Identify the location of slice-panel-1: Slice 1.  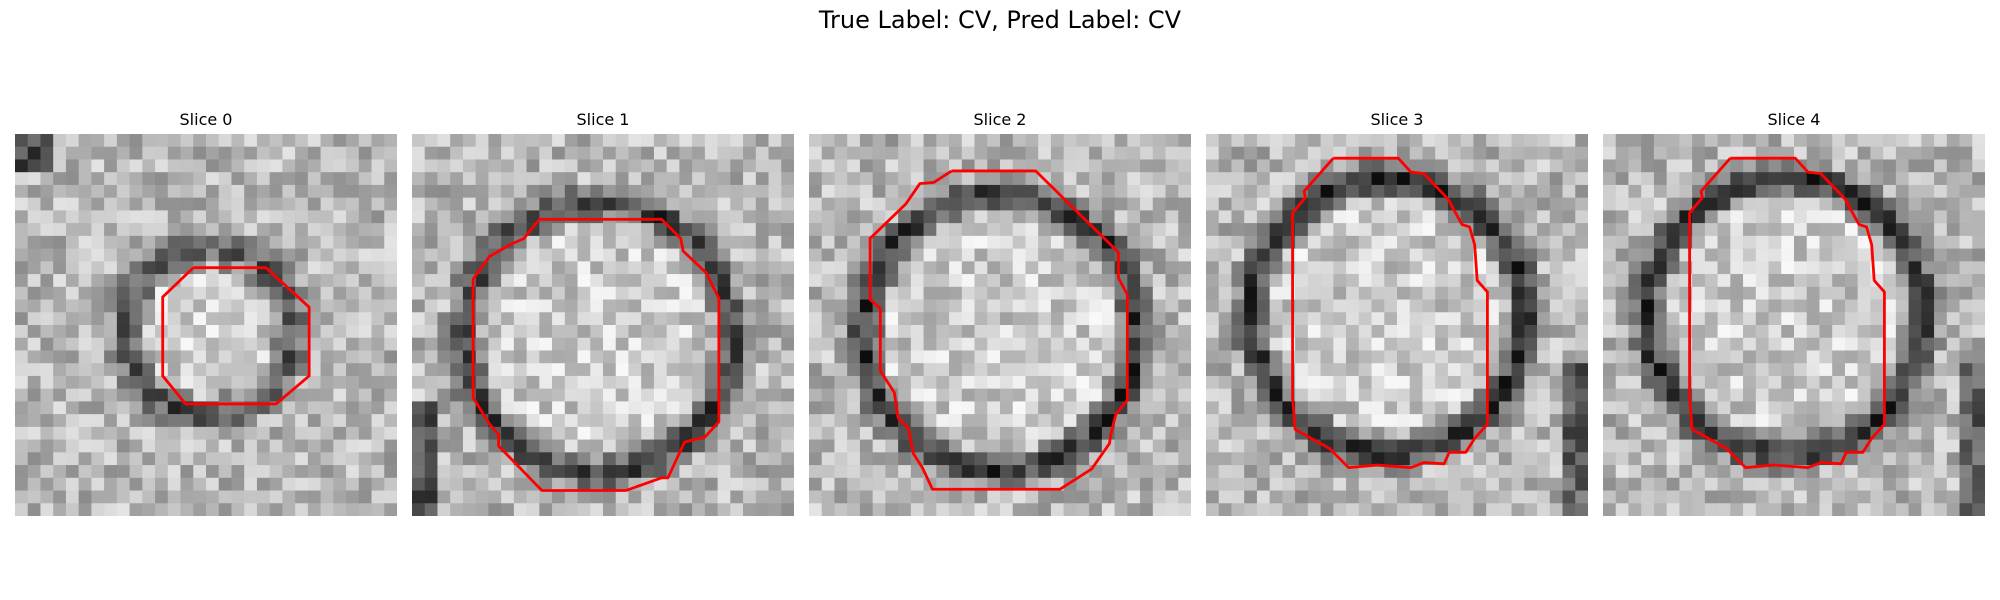
(603, 313).